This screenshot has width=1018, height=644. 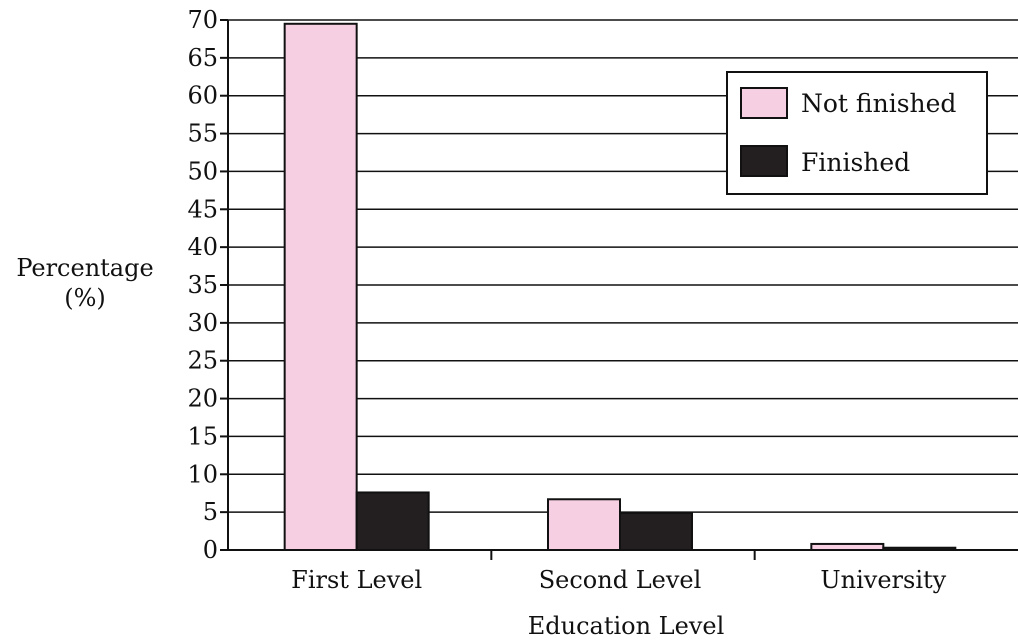 What do you see at coordinates (202, 361) in the screenshot?
I see `y-tick-label: 25` at bounding box center [202, 361].